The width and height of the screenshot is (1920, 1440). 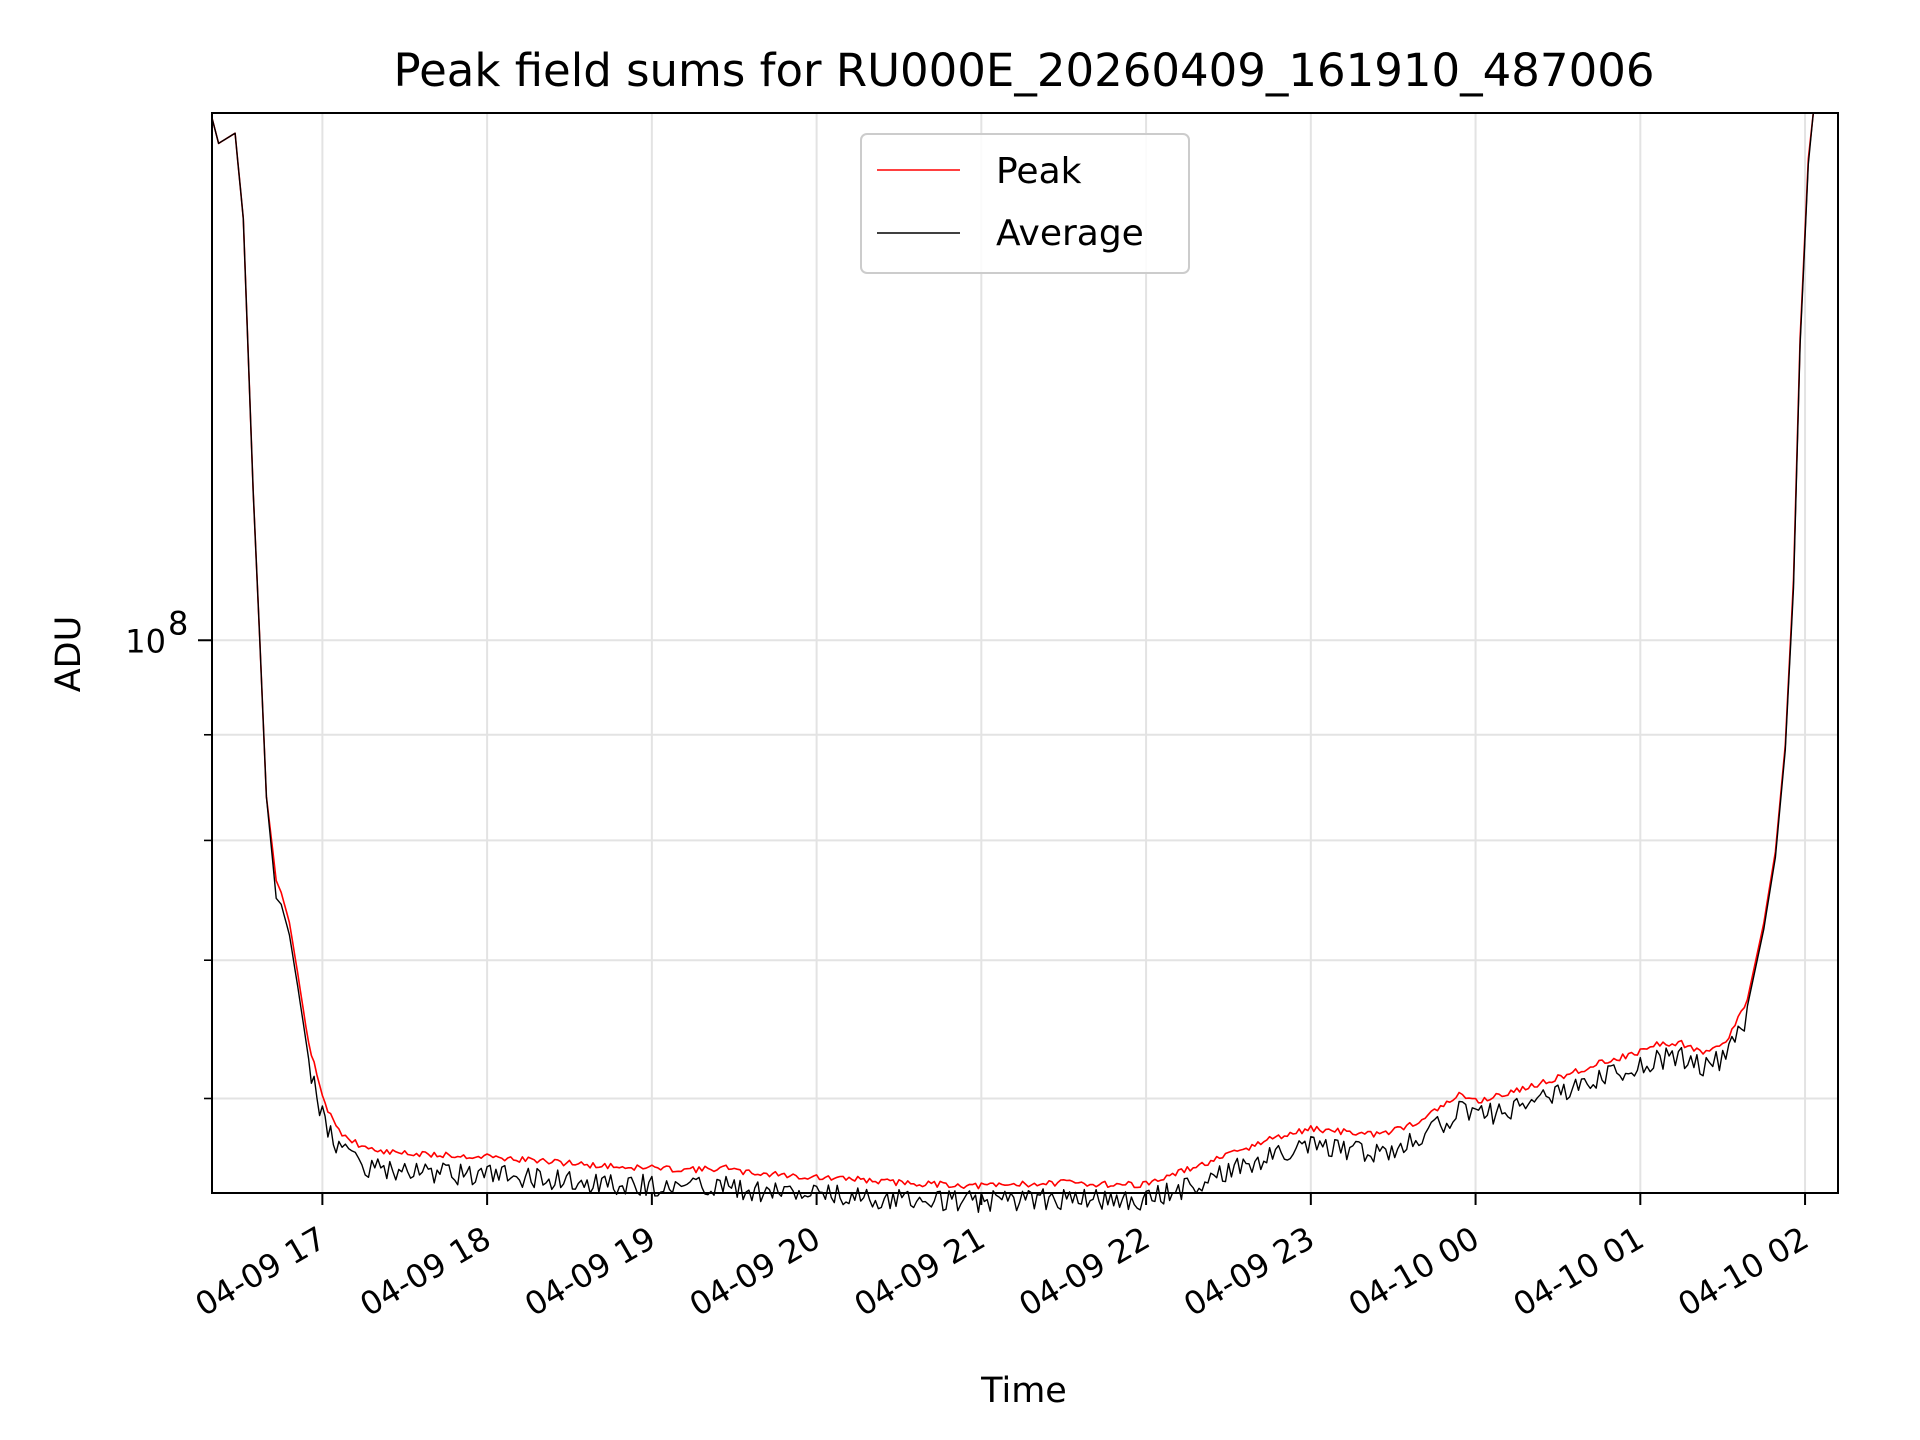 I want to click on legend-label-peak: Peak, so click(x=1039, y=171).